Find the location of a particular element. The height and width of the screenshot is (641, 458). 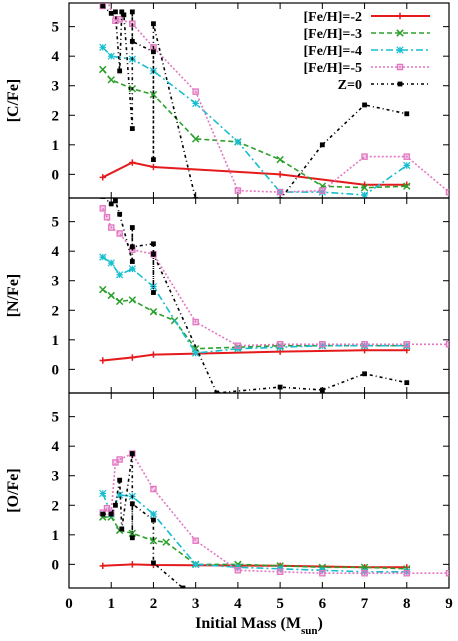

y-axis-label: [C/Fe] is located at coordinates (13, 101).